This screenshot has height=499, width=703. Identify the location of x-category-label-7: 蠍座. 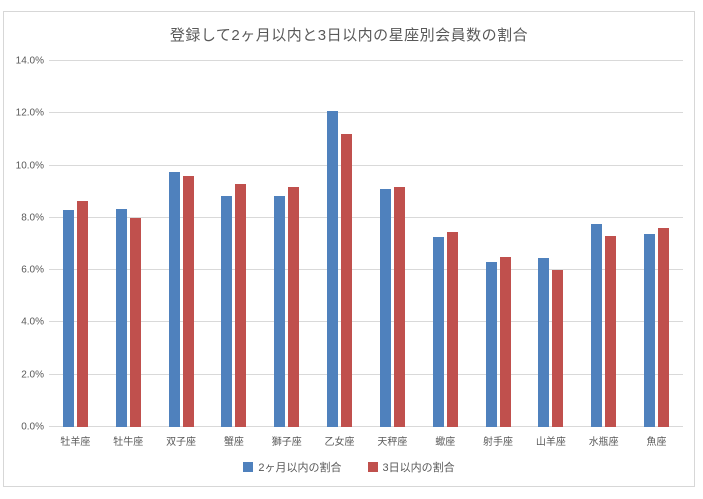
(445, 442).